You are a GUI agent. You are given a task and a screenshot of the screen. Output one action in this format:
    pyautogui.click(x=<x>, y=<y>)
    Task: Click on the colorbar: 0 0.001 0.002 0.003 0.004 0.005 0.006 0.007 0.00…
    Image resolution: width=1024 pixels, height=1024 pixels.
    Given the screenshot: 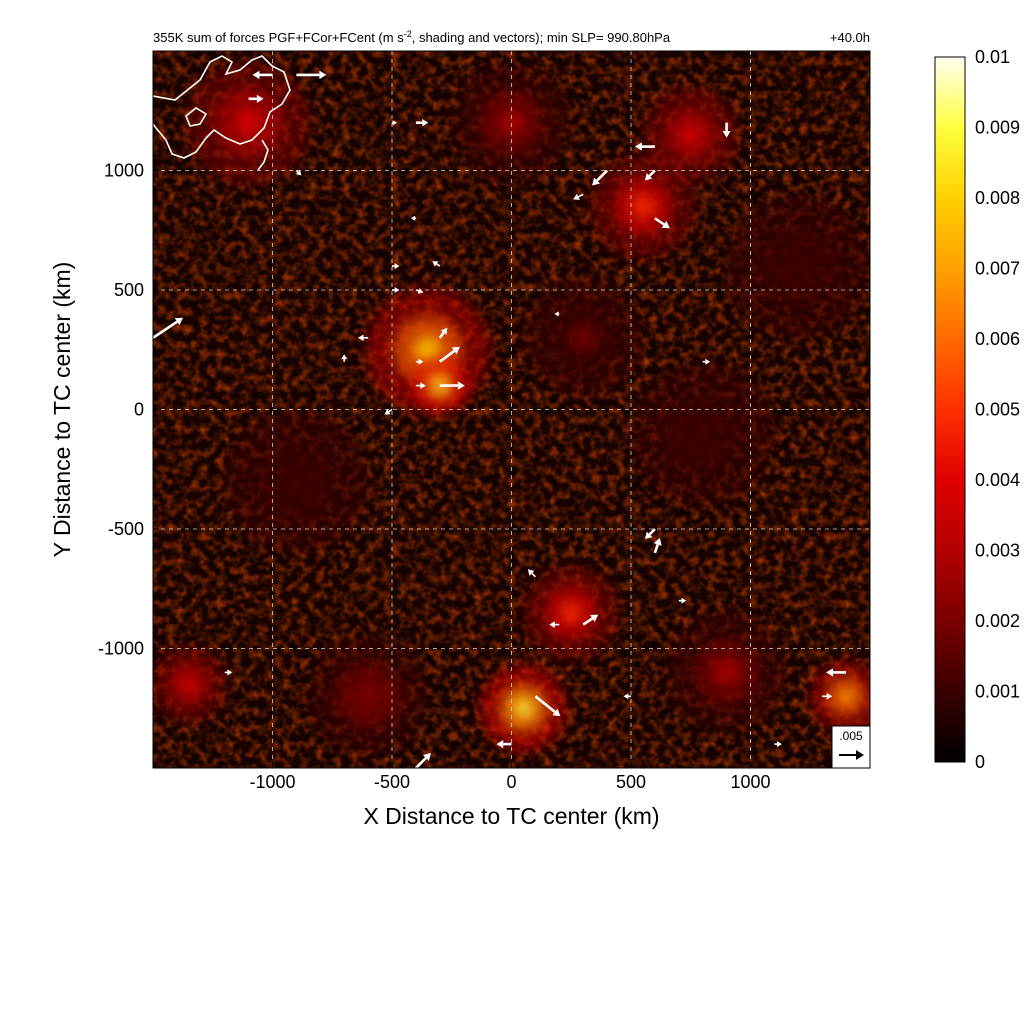 What is the action you would take?
    pyautogui.click(x=977, y=409)
    